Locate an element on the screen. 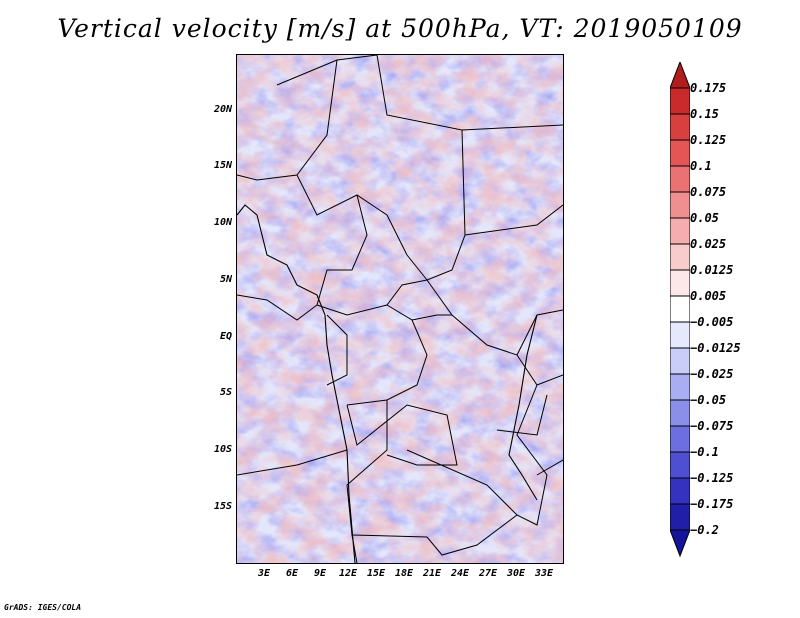 The width and height of the screenshot is (800, 618). colorbar-label: −0.125 is located at coordinates (712, 478).